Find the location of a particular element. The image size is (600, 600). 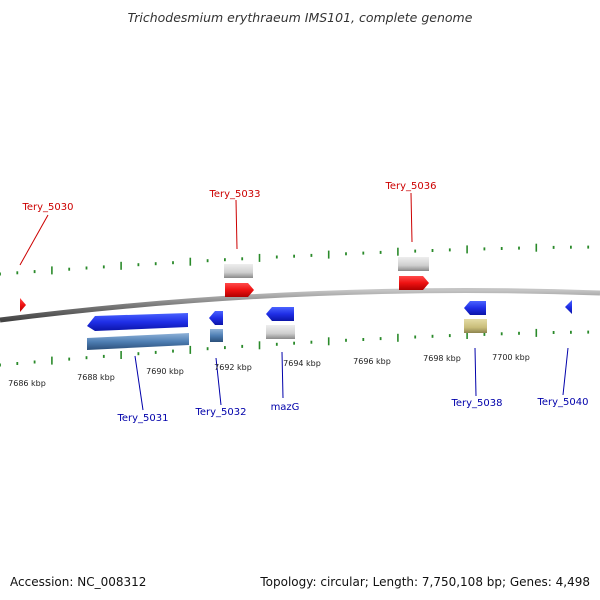

gene-tery-5038-cds-box is located at coordinates (475, 326).